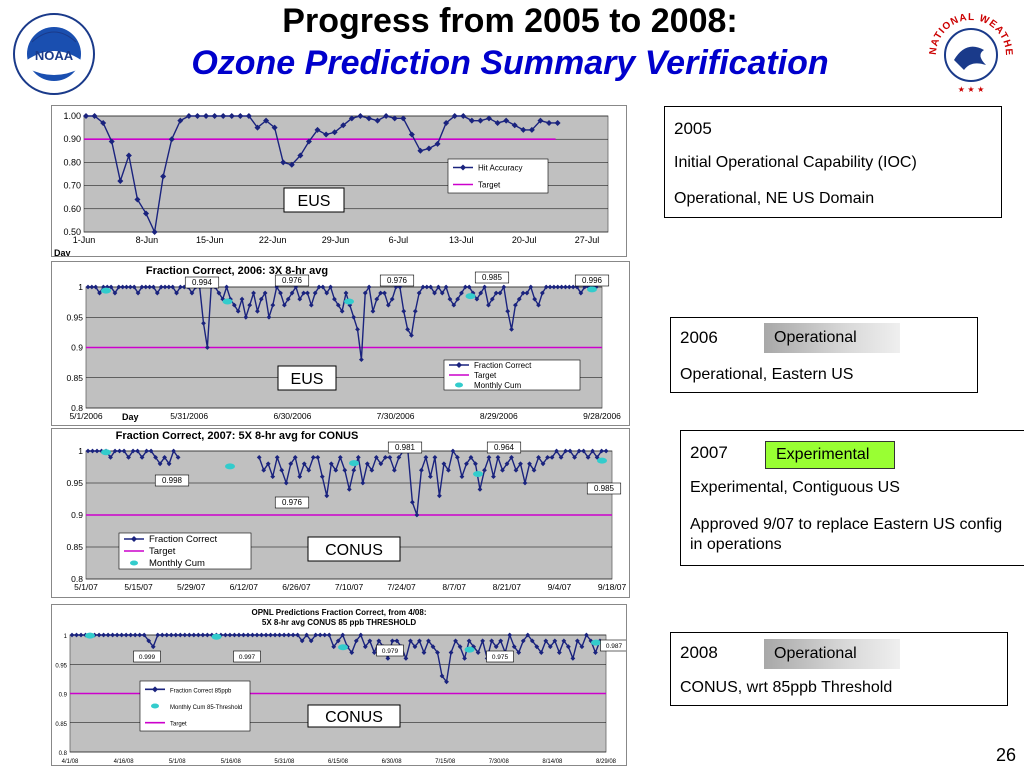  What do you see at coordinates (70, 762) in the screenshot?
I see `x-tick-label: 4/1/08` at bounding box center [70, 762].